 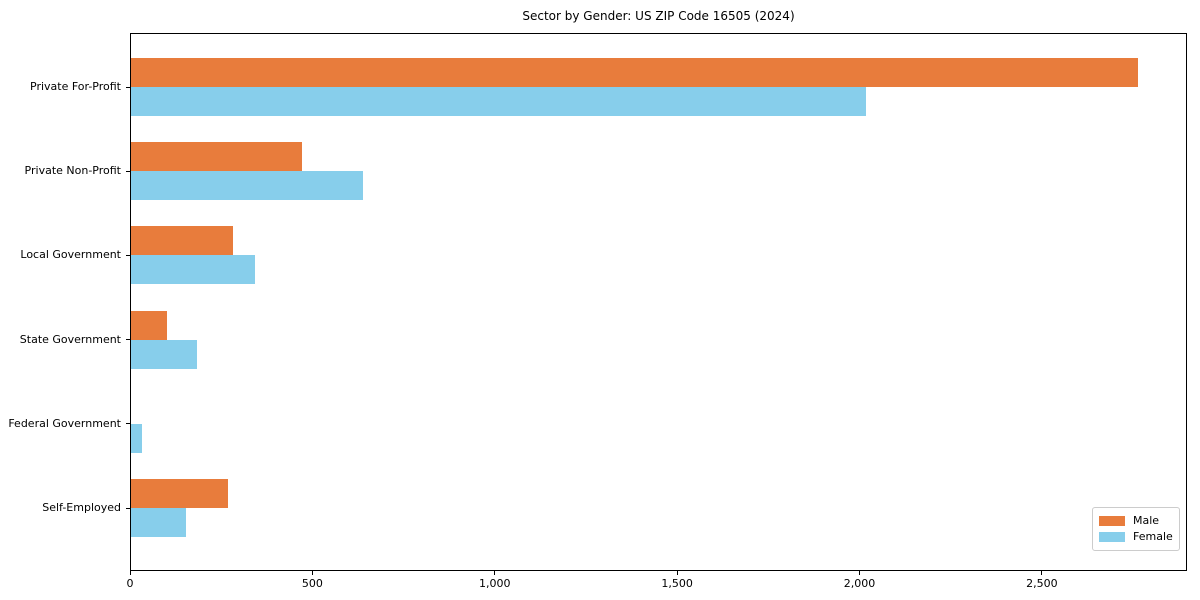 I want to click on xtick-label-500: 500, so click(x=312, y=583).